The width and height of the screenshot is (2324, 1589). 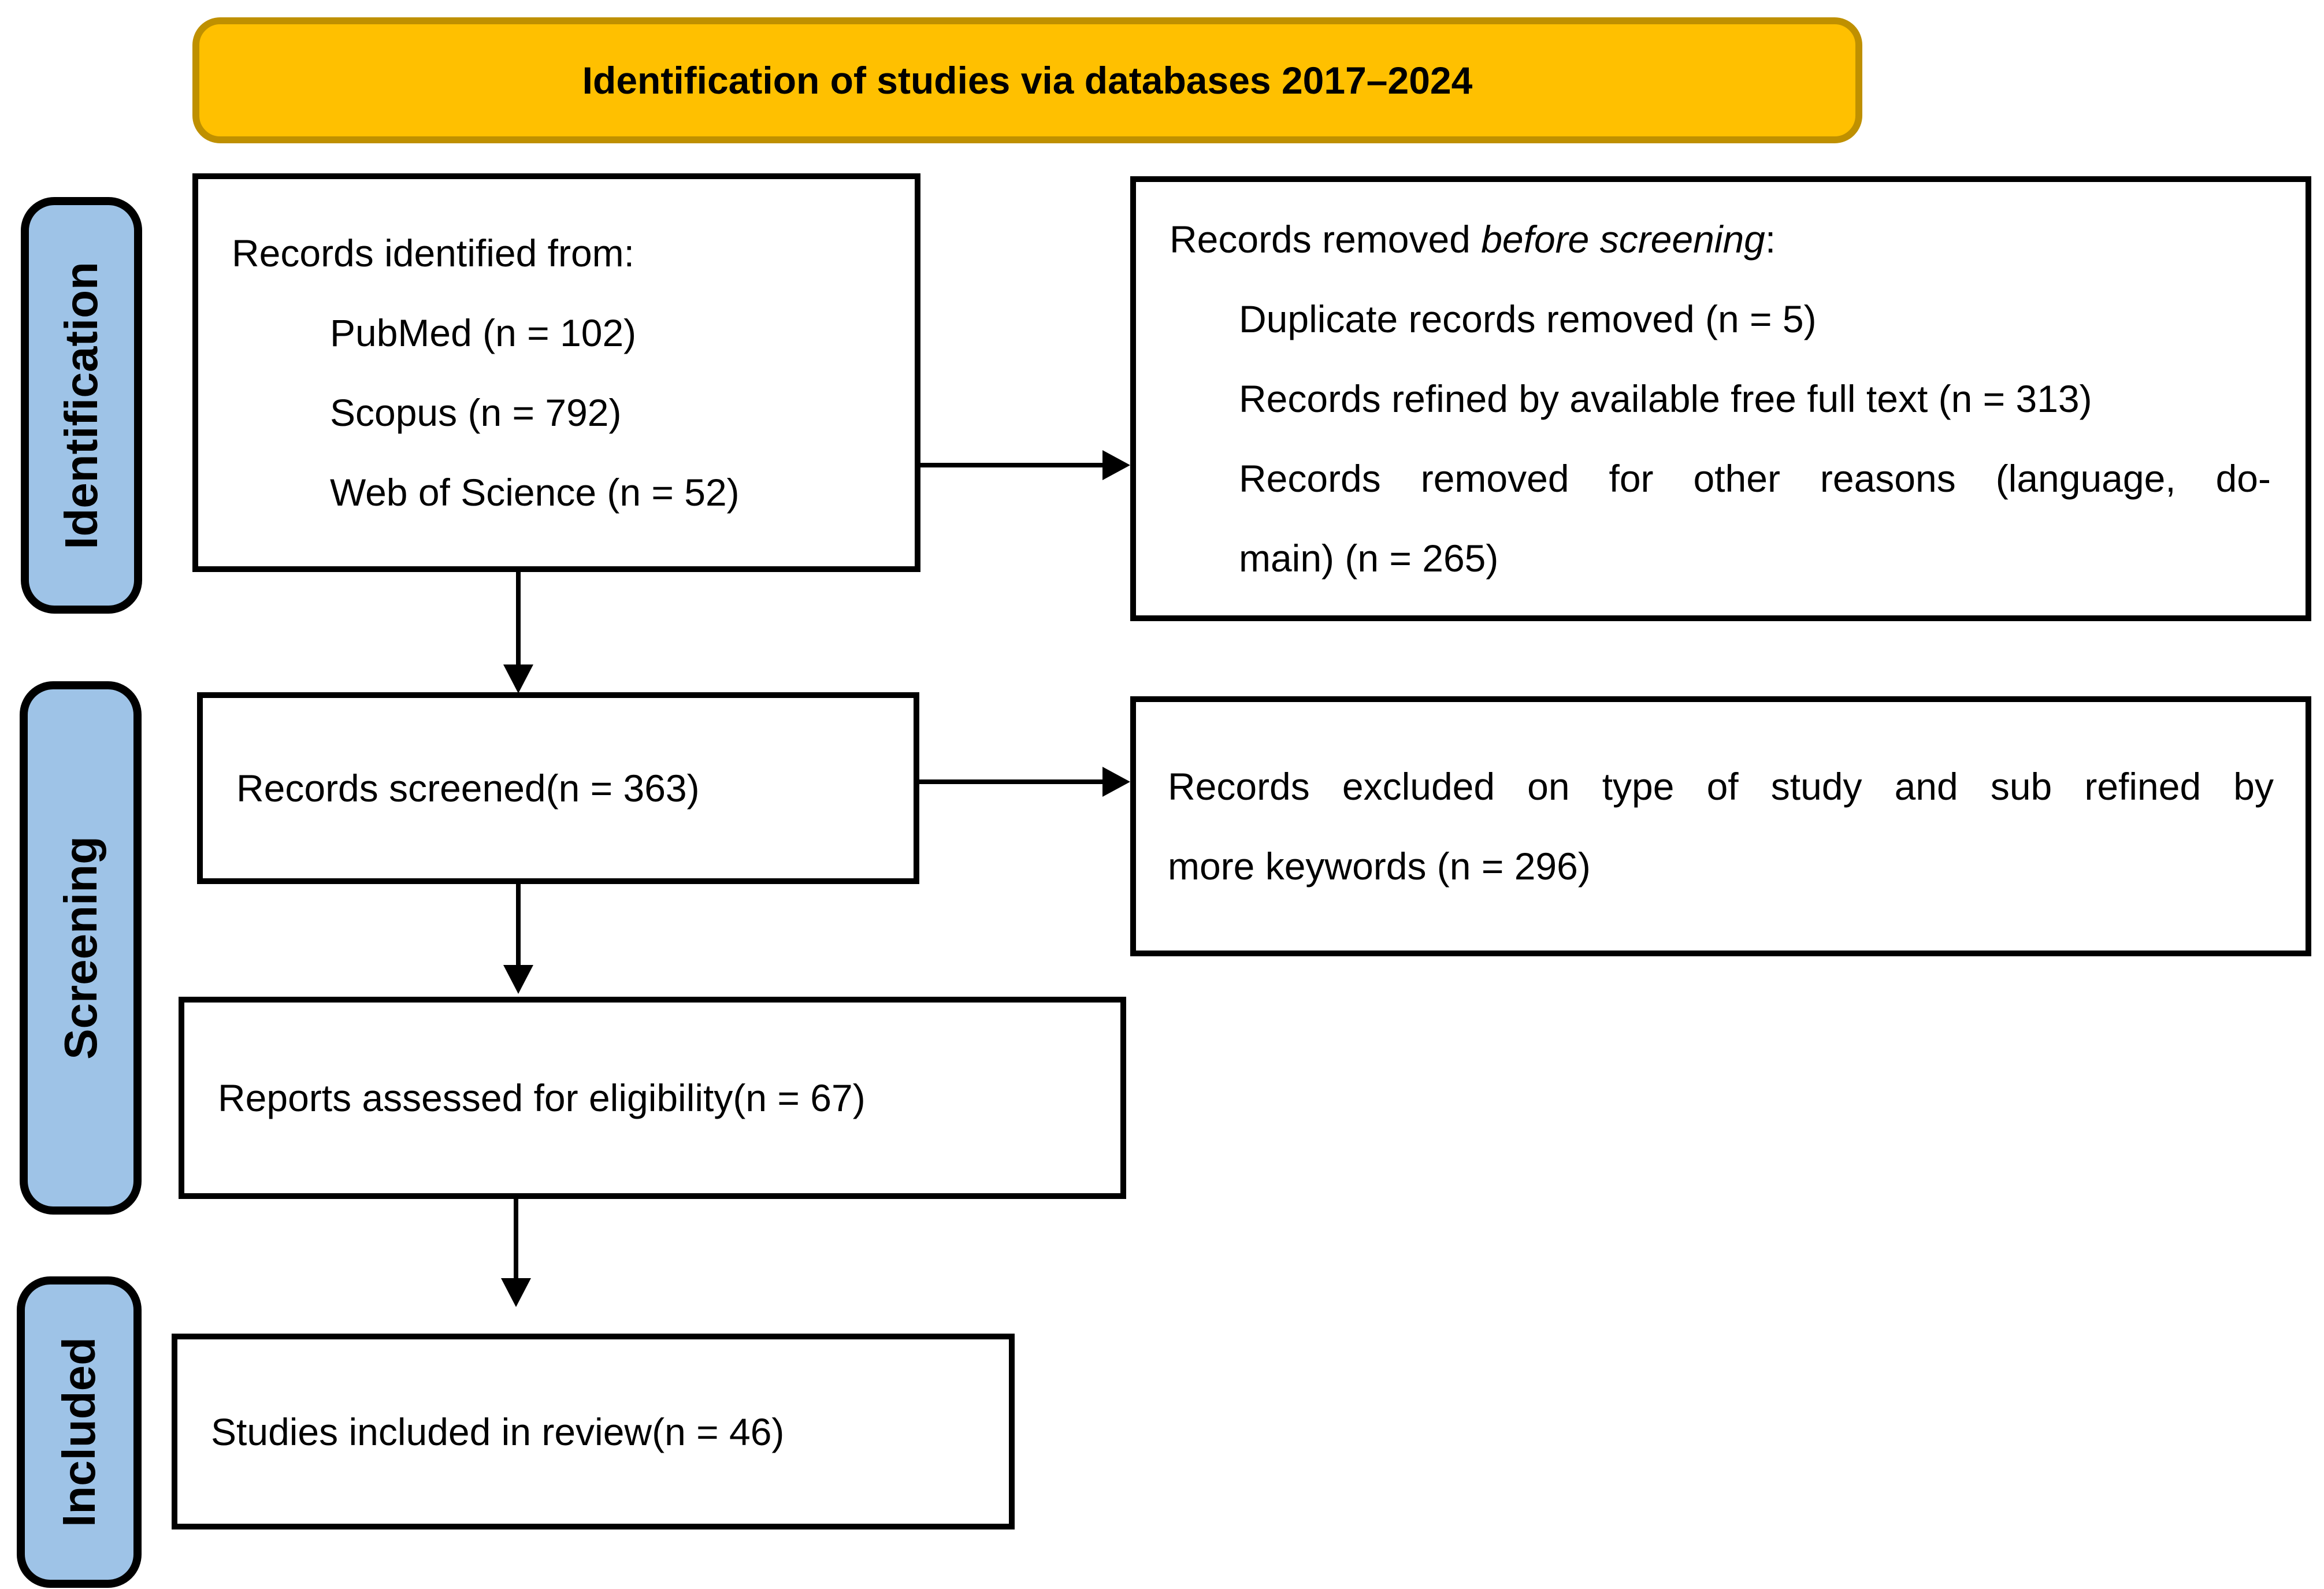 I want to click on studies-included-label: Studies included in review(n = 46), so click(x=498, y=1431).